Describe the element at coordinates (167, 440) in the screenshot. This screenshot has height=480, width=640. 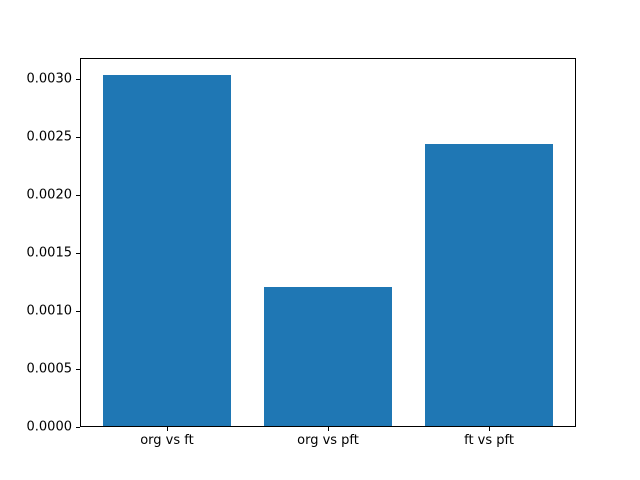
I see `x-tick-label: org vs ft` at that location.